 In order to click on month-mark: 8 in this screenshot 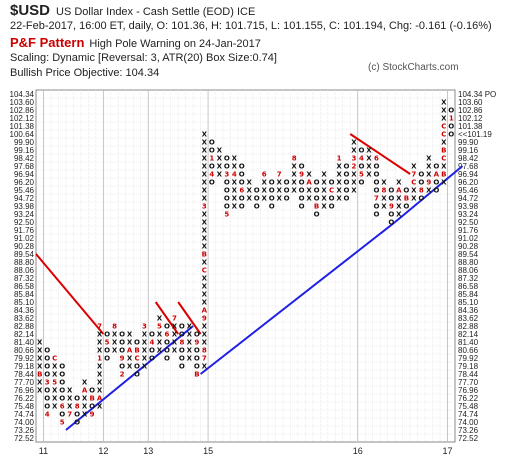, I will do `click(114, 327)`.